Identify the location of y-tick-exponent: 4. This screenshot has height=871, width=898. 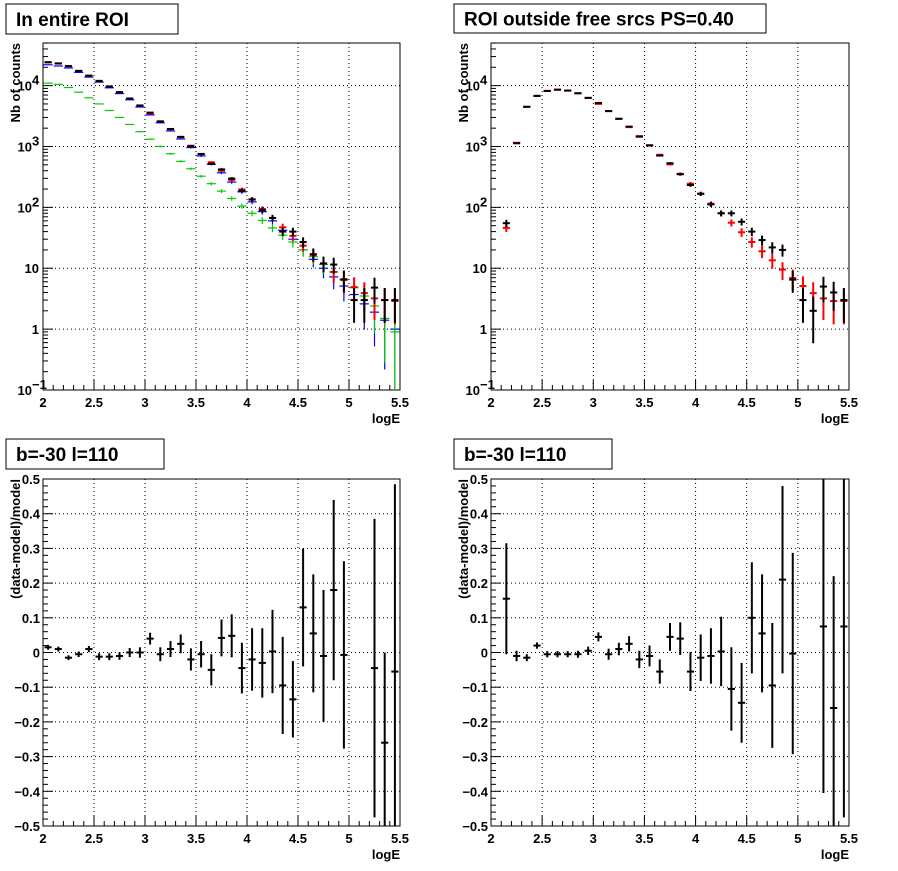
(36, 80).